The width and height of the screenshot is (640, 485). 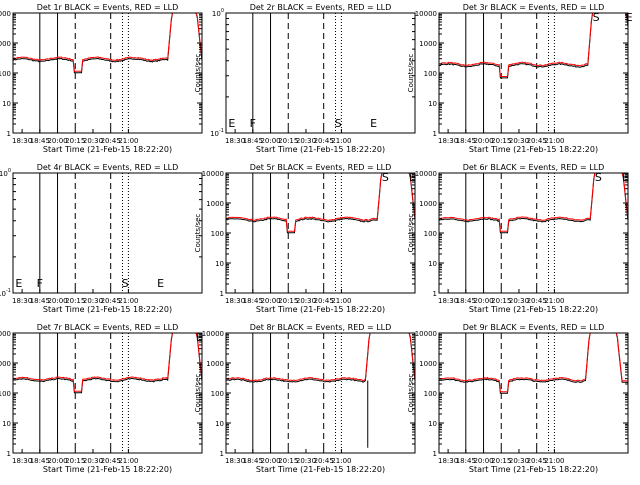 I want to click on event-marker-label: F, so click(x=253, y=123).